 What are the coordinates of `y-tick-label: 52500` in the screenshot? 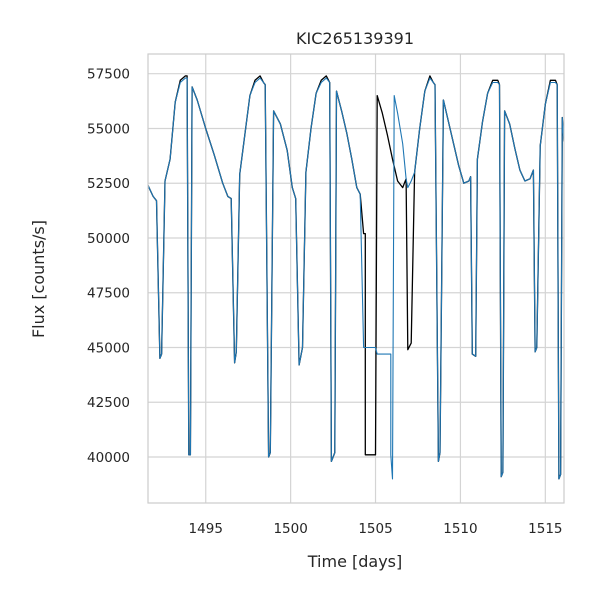 It's located at (108, 184).